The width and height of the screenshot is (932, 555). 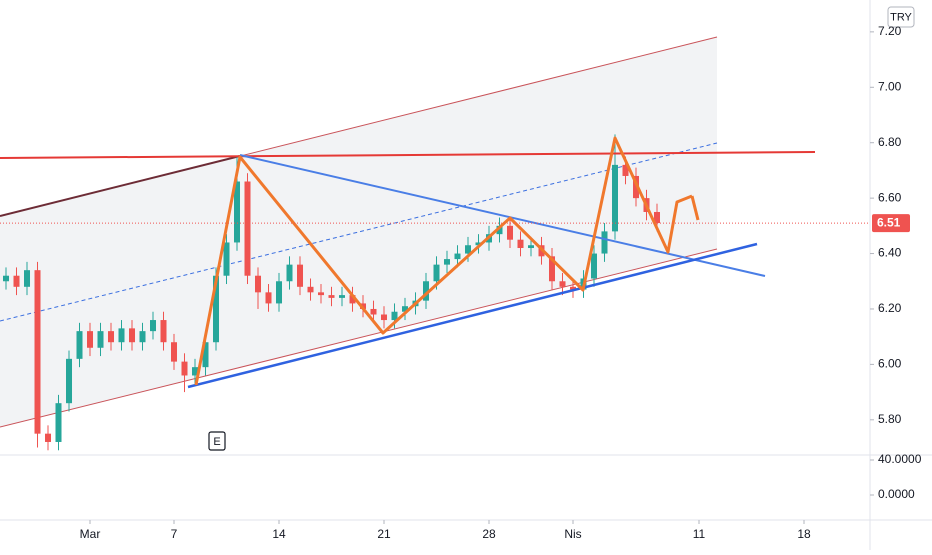 What do you see at coordinates (695, 208) in the screenshot?
I see `arrow-head` at bounding box center [695, 208].